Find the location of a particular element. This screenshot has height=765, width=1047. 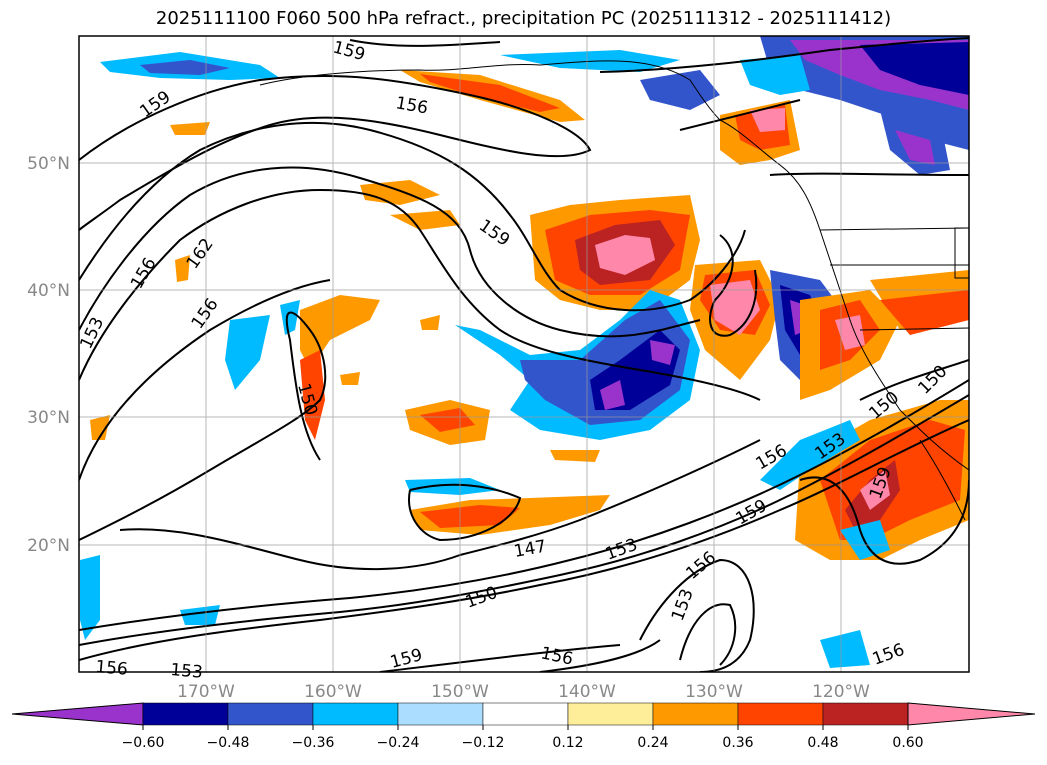

negative-anomaly-mid-pacific is located at coordinates (577, 365).